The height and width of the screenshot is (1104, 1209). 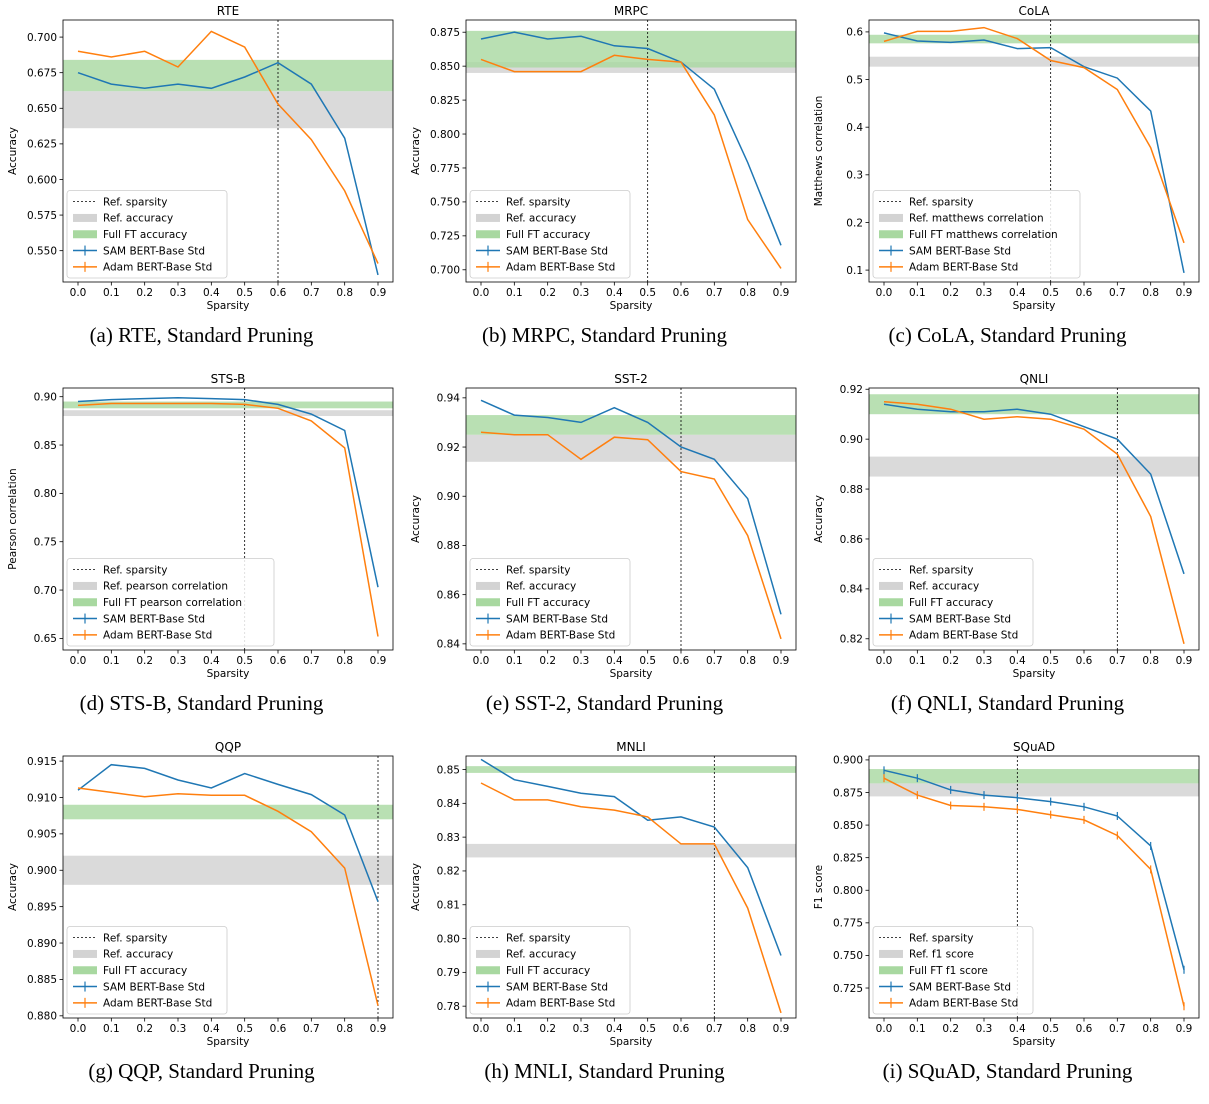 I want to click on series-group, so click(x=631, y=886).